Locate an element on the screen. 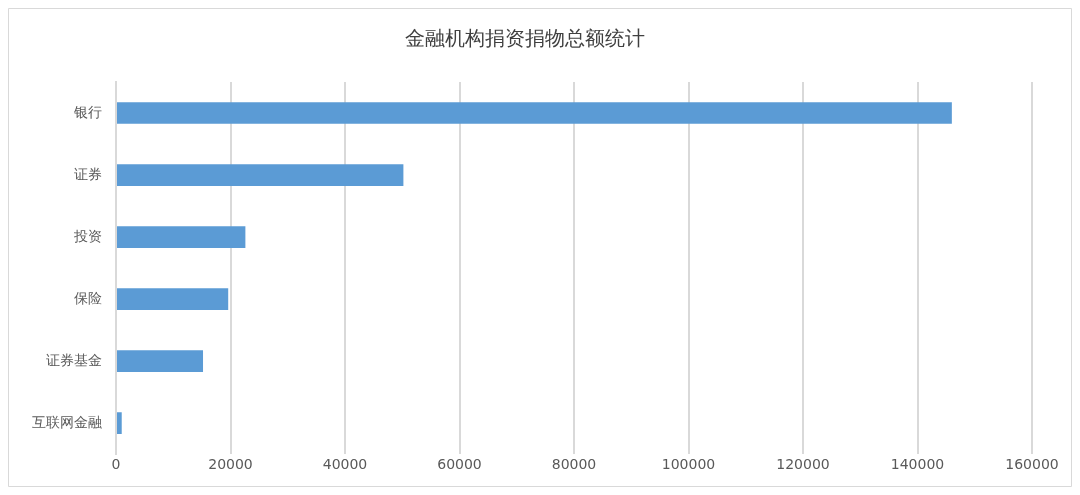  chart-title: 金融机构捐资捐物总额统计 is located at coordinates (525, 38).